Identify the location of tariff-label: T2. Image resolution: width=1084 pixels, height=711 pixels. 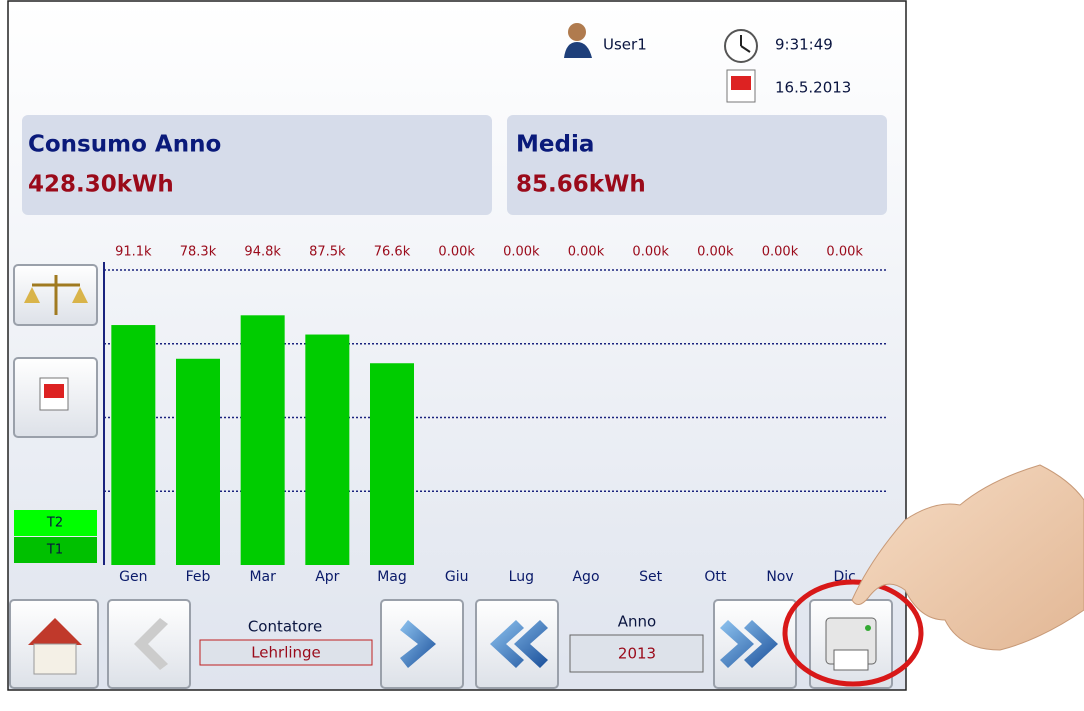
(54, 523).